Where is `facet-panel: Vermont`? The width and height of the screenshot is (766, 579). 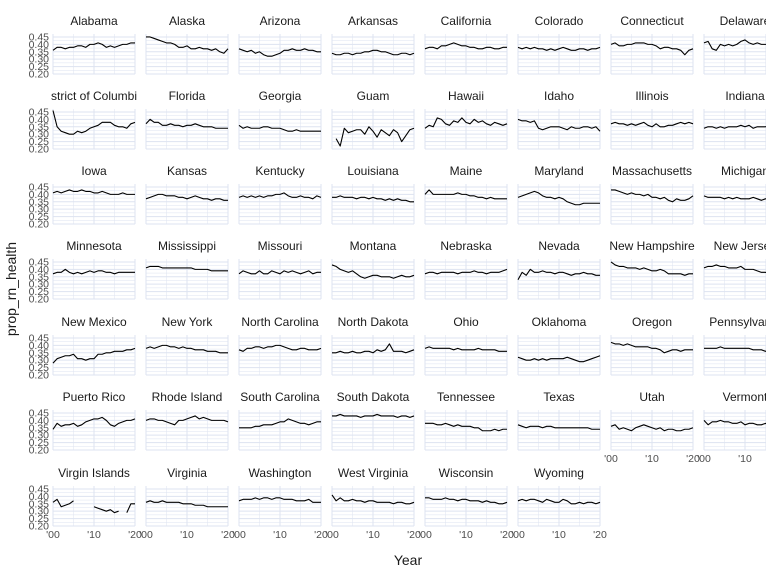 facet-panel: Vermont is located at coordinates (734, 420).